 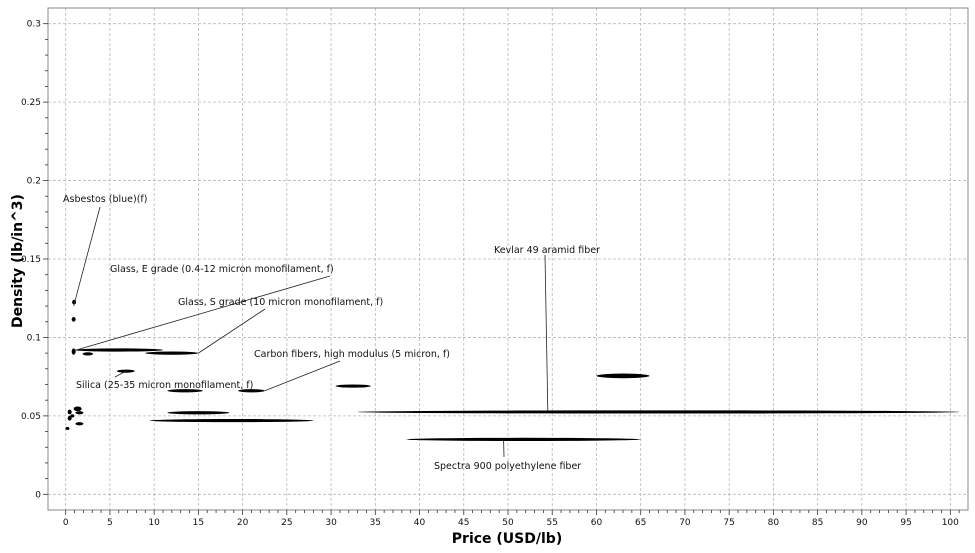 What do you see at coordinates (375, 523) in the screenshot?
I see `x-tick-label: 35` at bounding box center [375, 523].